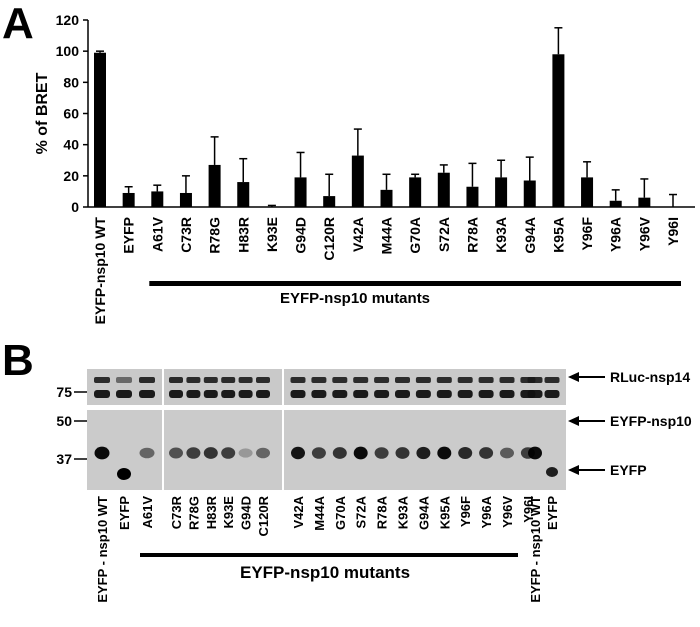 Image resolution: width=700 pixels, height=627 pixels. I want to click on lane-label: R78G, so click(193, 513).